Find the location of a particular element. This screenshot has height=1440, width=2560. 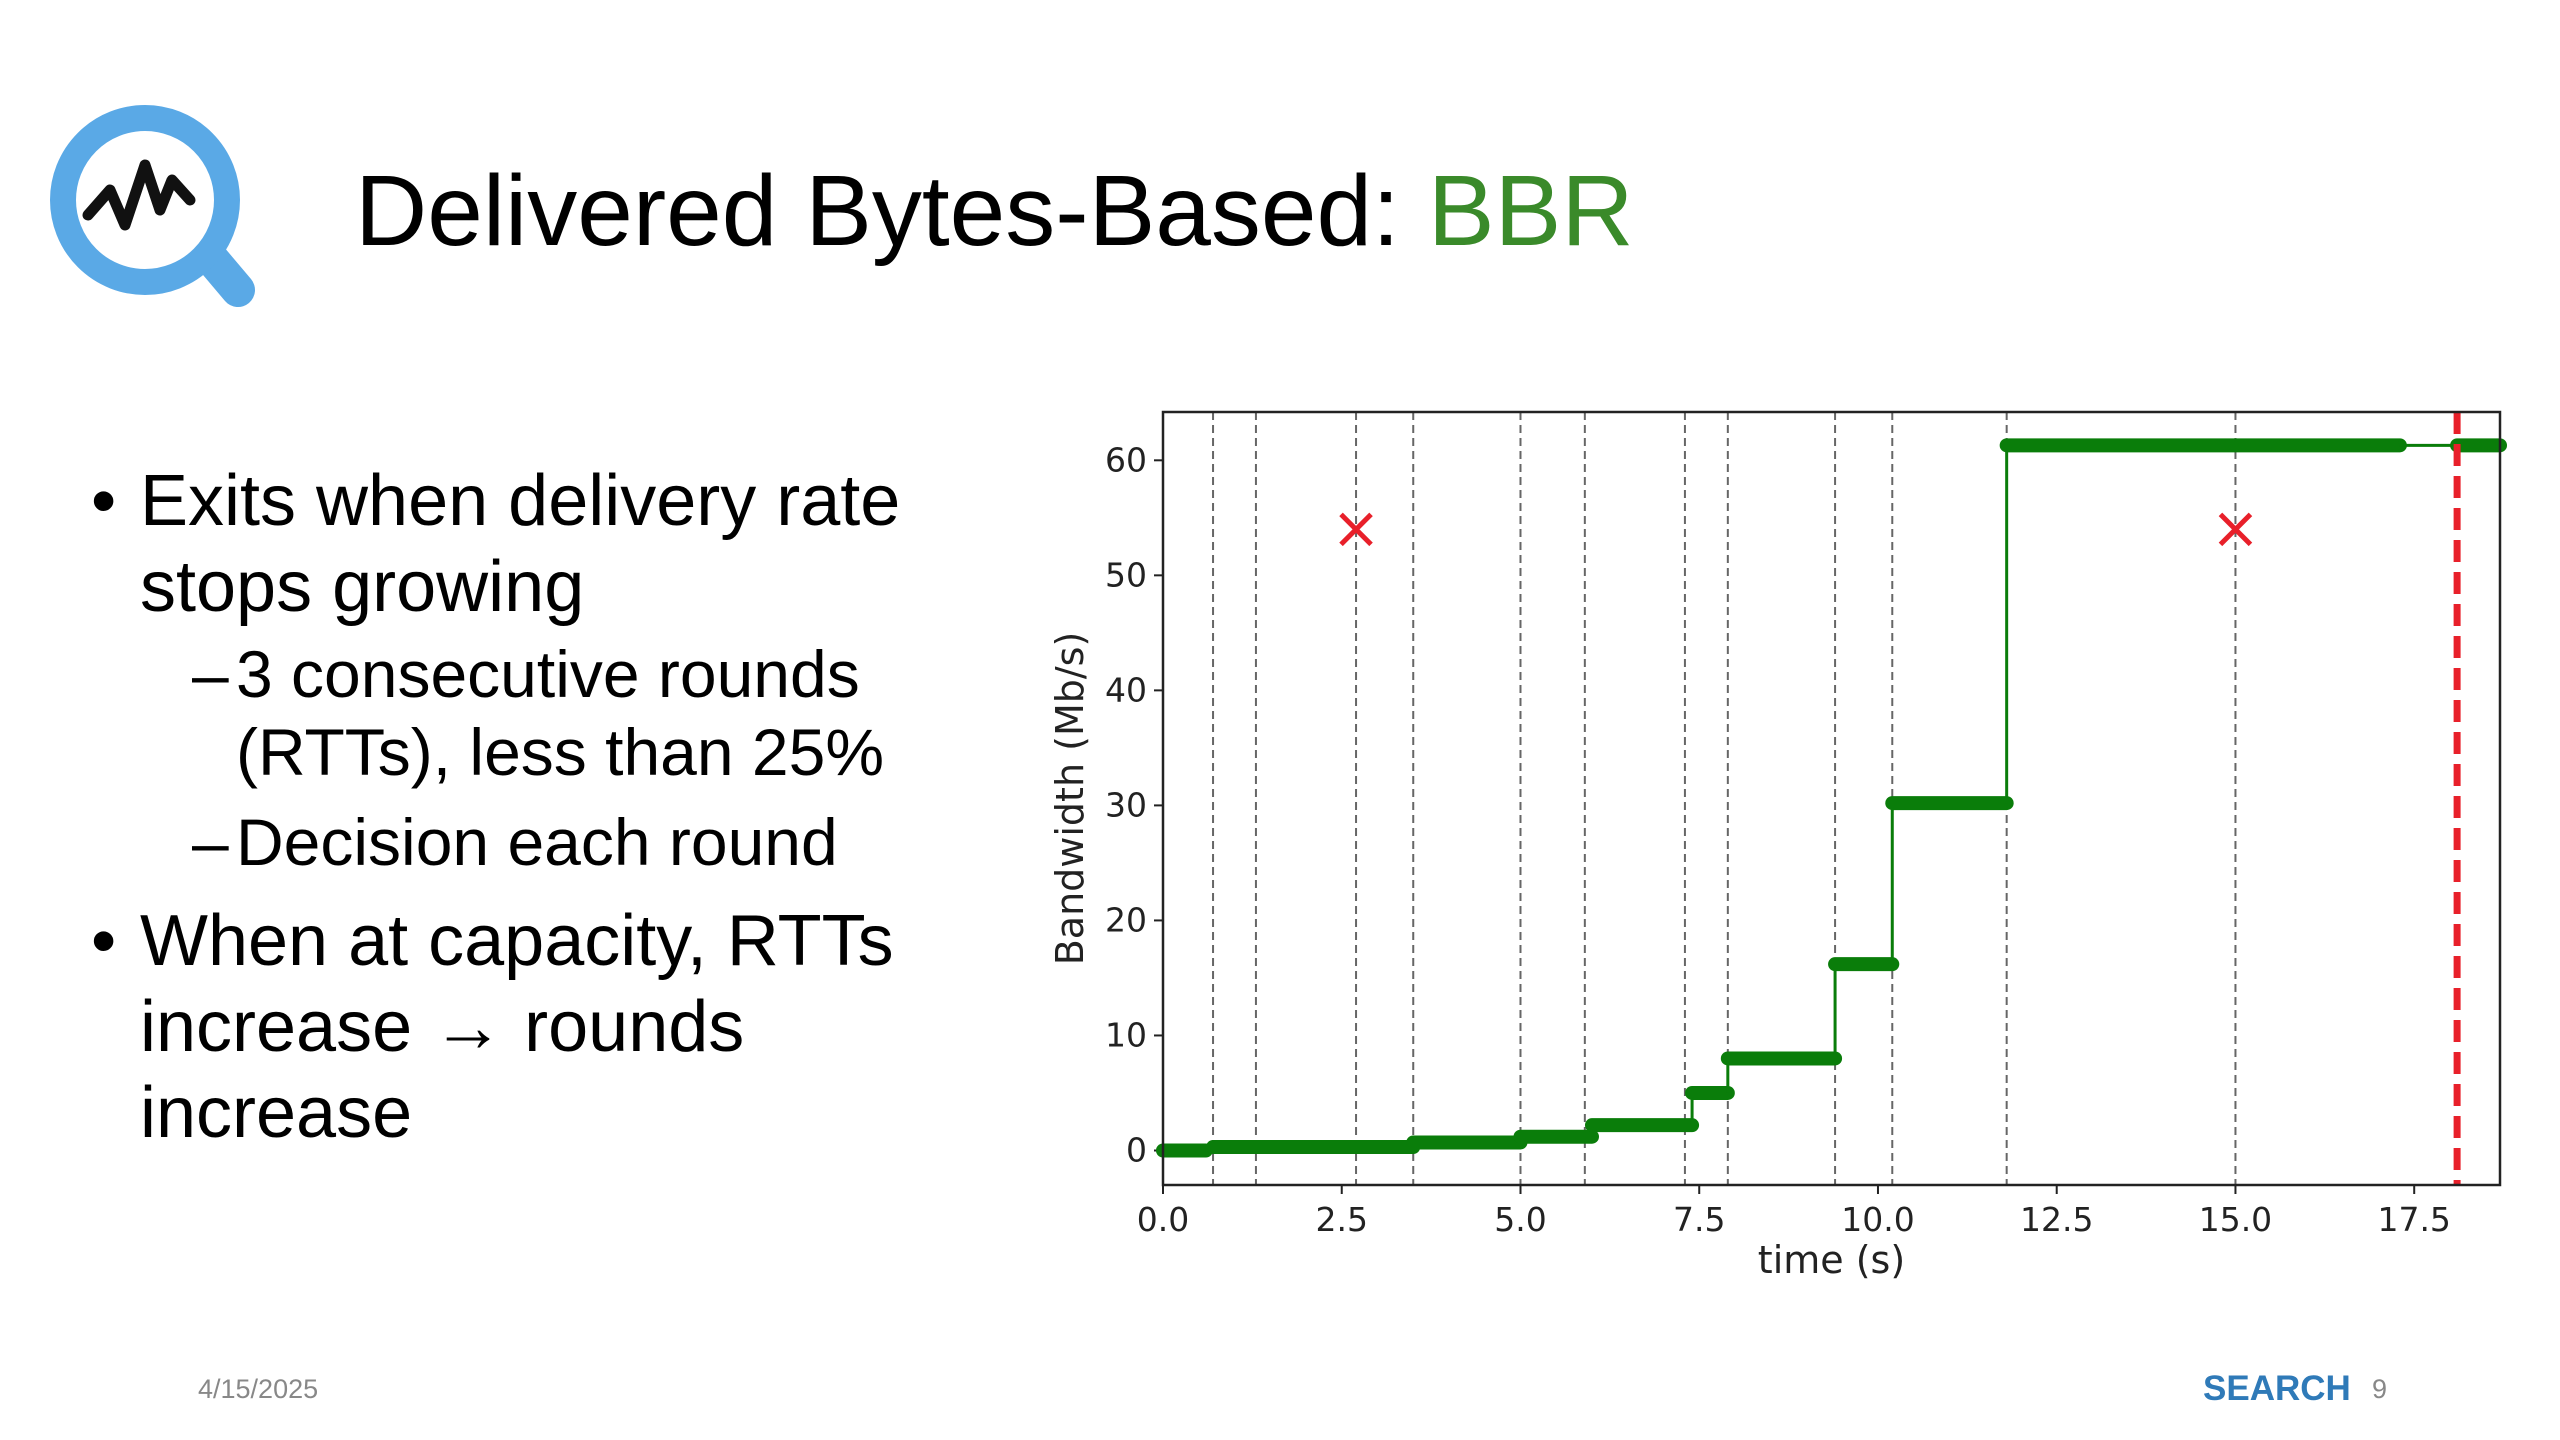

logo is located at coordinates (152, 206).